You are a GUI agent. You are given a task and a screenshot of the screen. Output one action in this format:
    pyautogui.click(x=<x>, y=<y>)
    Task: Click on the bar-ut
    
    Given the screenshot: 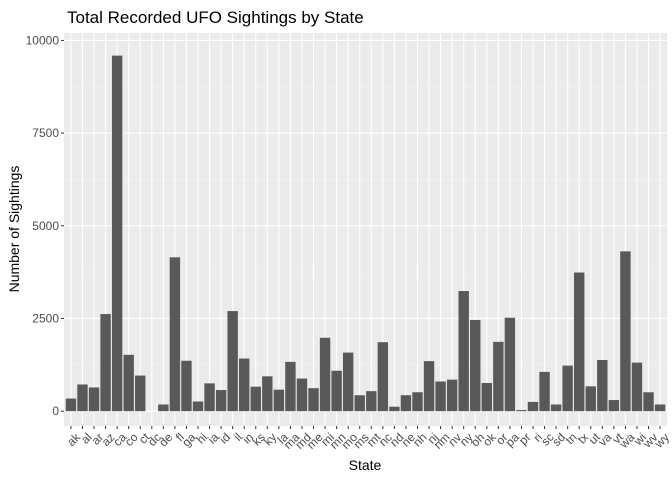 What is the action you would take?
    pyautogui.click(x=590, y=399)
    